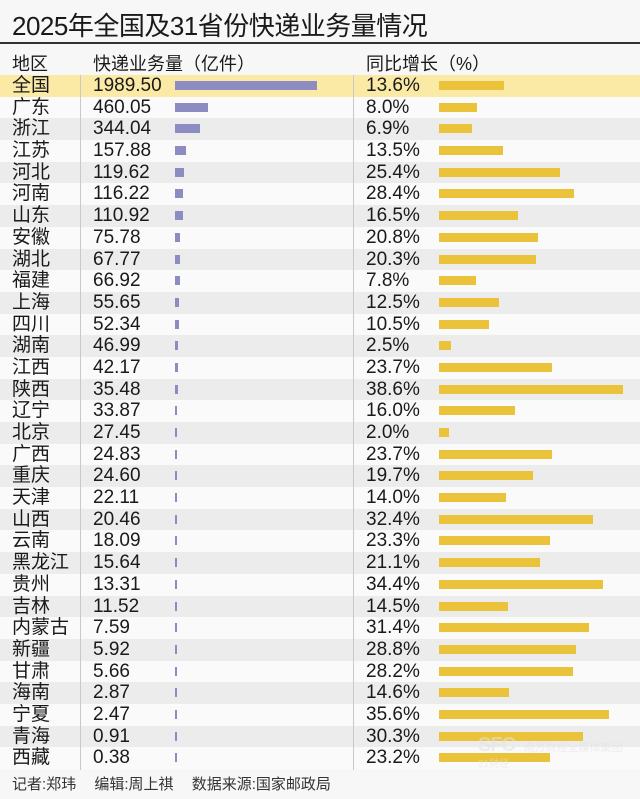 Image resolution: width=640 pixels, height=799 pixels. What do you see at coordinates (117, 584) in the screenshot?
I see `volume-value: 13.31` at bounding box center [117, 584].